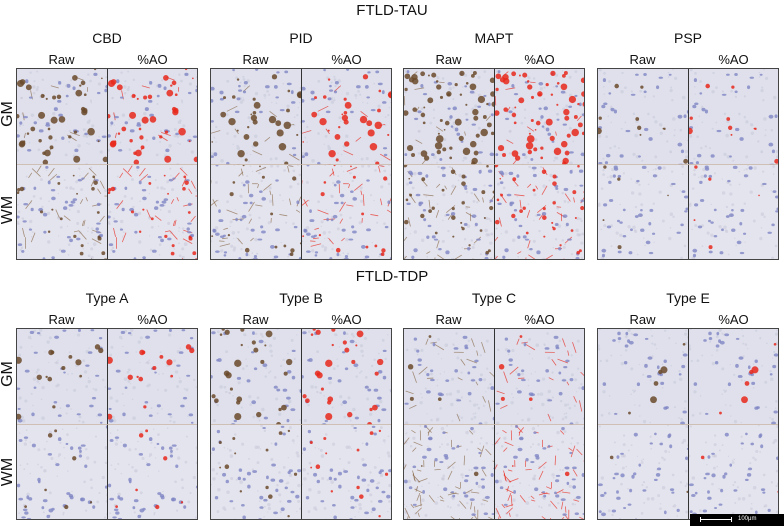 This screenshot has width=784, height=526. What do you see at coordinates (687, 38) in the screenshot?
I see `panel-title-psp: PSP` at bounding box center [687, 38].